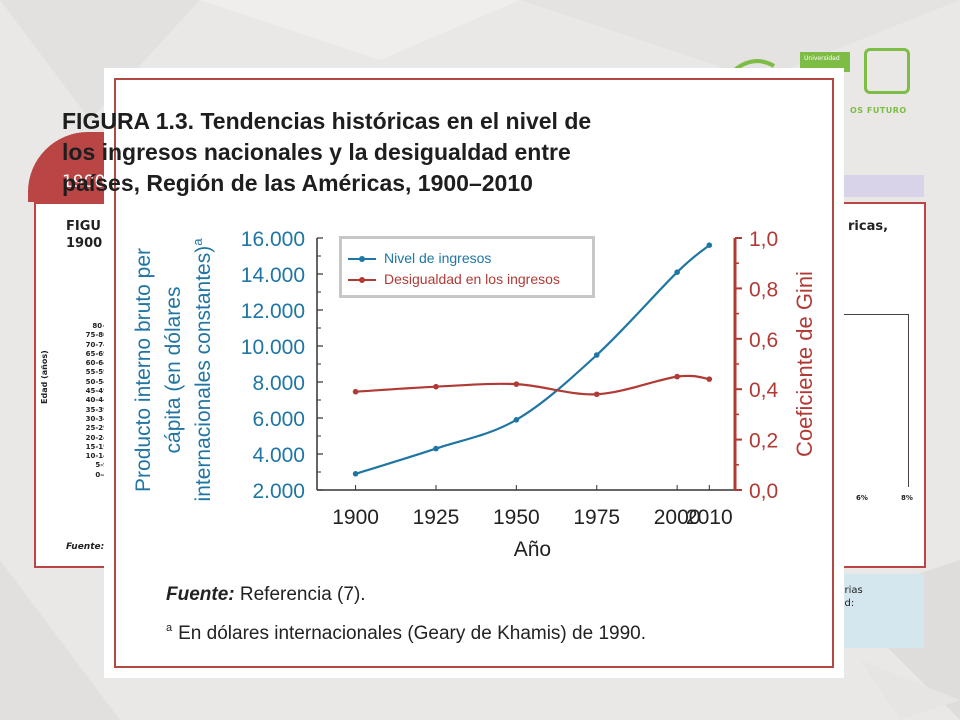 The width and height of the screenshot is (960, 720). I want to click on background-age-group: 15-19, so click(96, 446).